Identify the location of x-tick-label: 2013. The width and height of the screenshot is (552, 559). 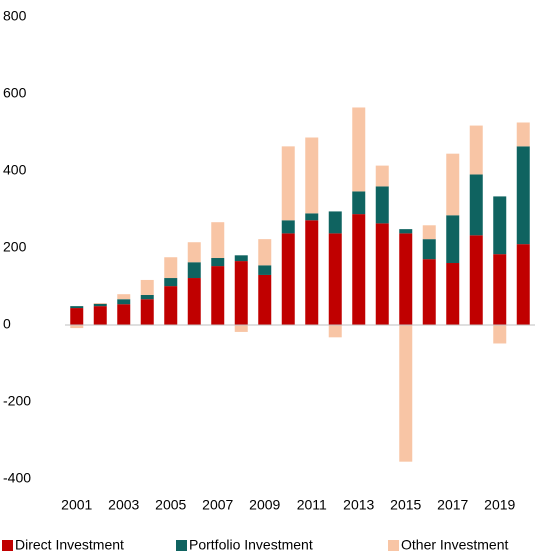
(358, 505).